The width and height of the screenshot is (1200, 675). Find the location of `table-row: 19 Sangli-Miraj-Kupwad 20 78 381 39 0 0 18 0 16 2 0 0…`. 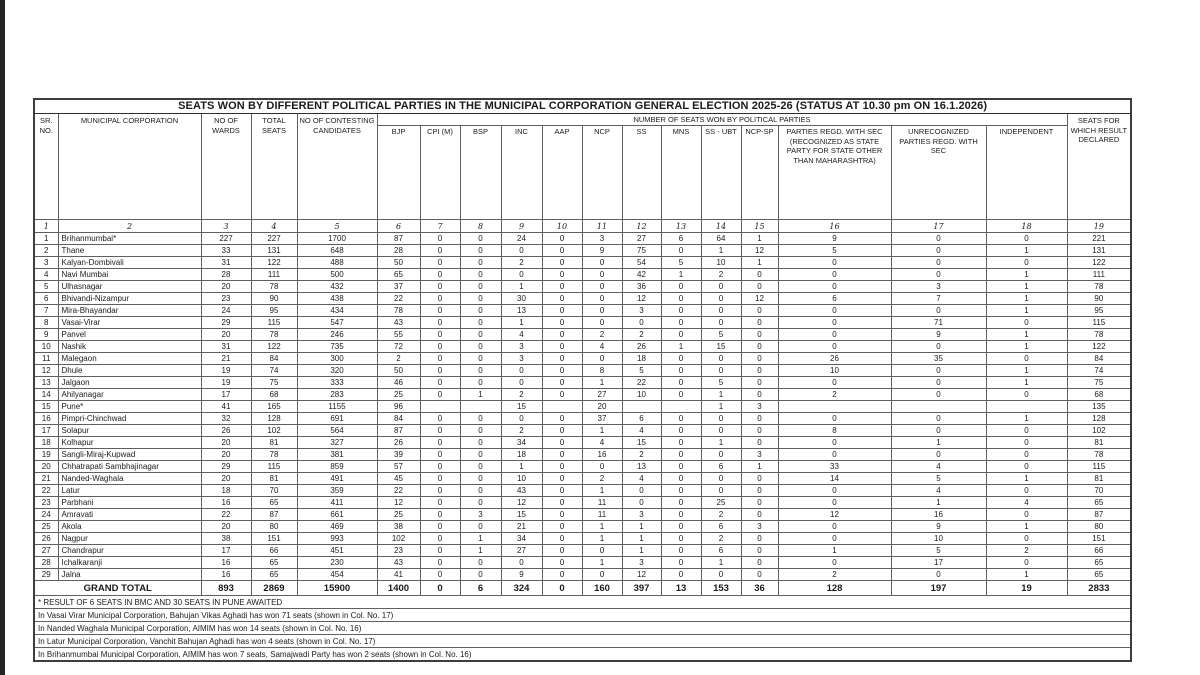

table-row: 19 Sangli-Miraj-Kupwad 20 78 381 39 0 0 18 0 16 2 0 0… is located at coordinates (582, 454).